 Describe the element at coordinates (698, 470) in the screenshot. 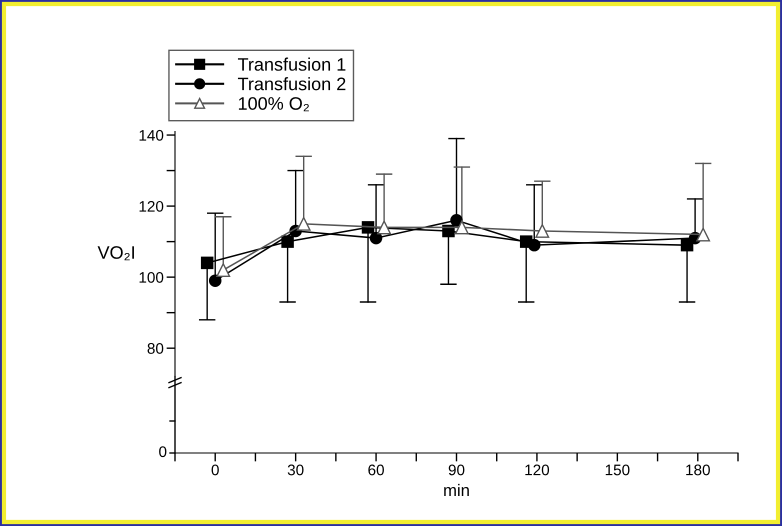

I see `x-tick-label: 180` at that location.